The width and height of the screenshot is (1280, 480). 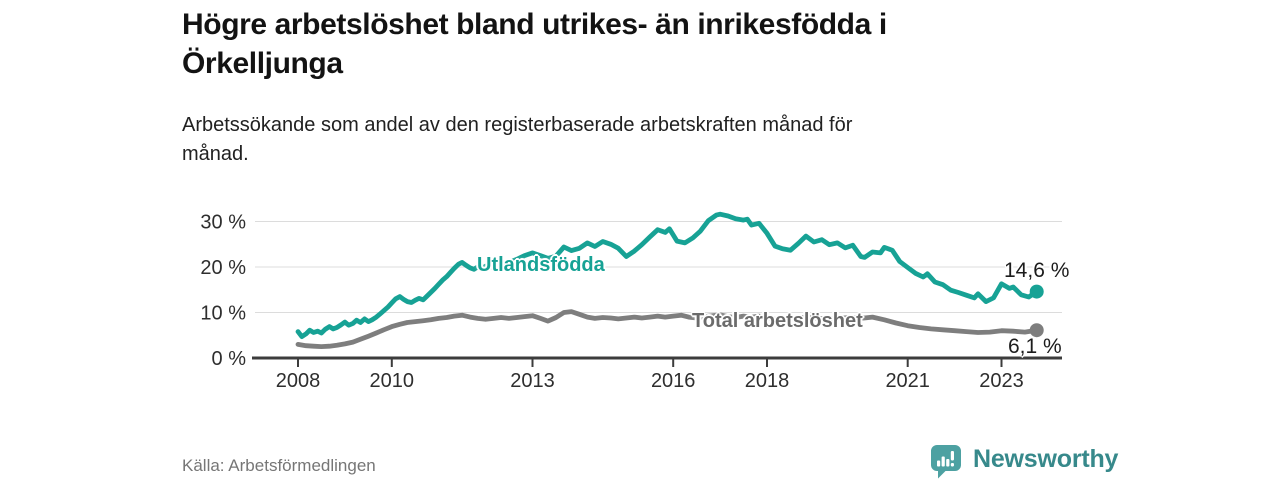 What do you see at coordinates (1036, 330) in the screenshot?
I see `series-end-dot-total-arbetsl-shet` at bounding box center [1036, 330].